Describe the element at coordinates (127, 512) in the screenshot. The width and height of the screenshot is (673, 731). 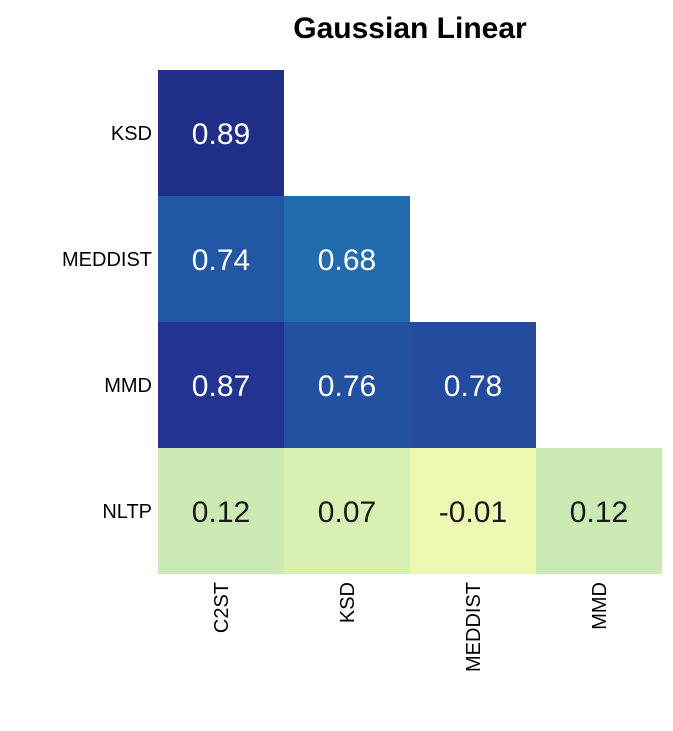
I see `y-tick-label-nltp: NLTP` at that location.